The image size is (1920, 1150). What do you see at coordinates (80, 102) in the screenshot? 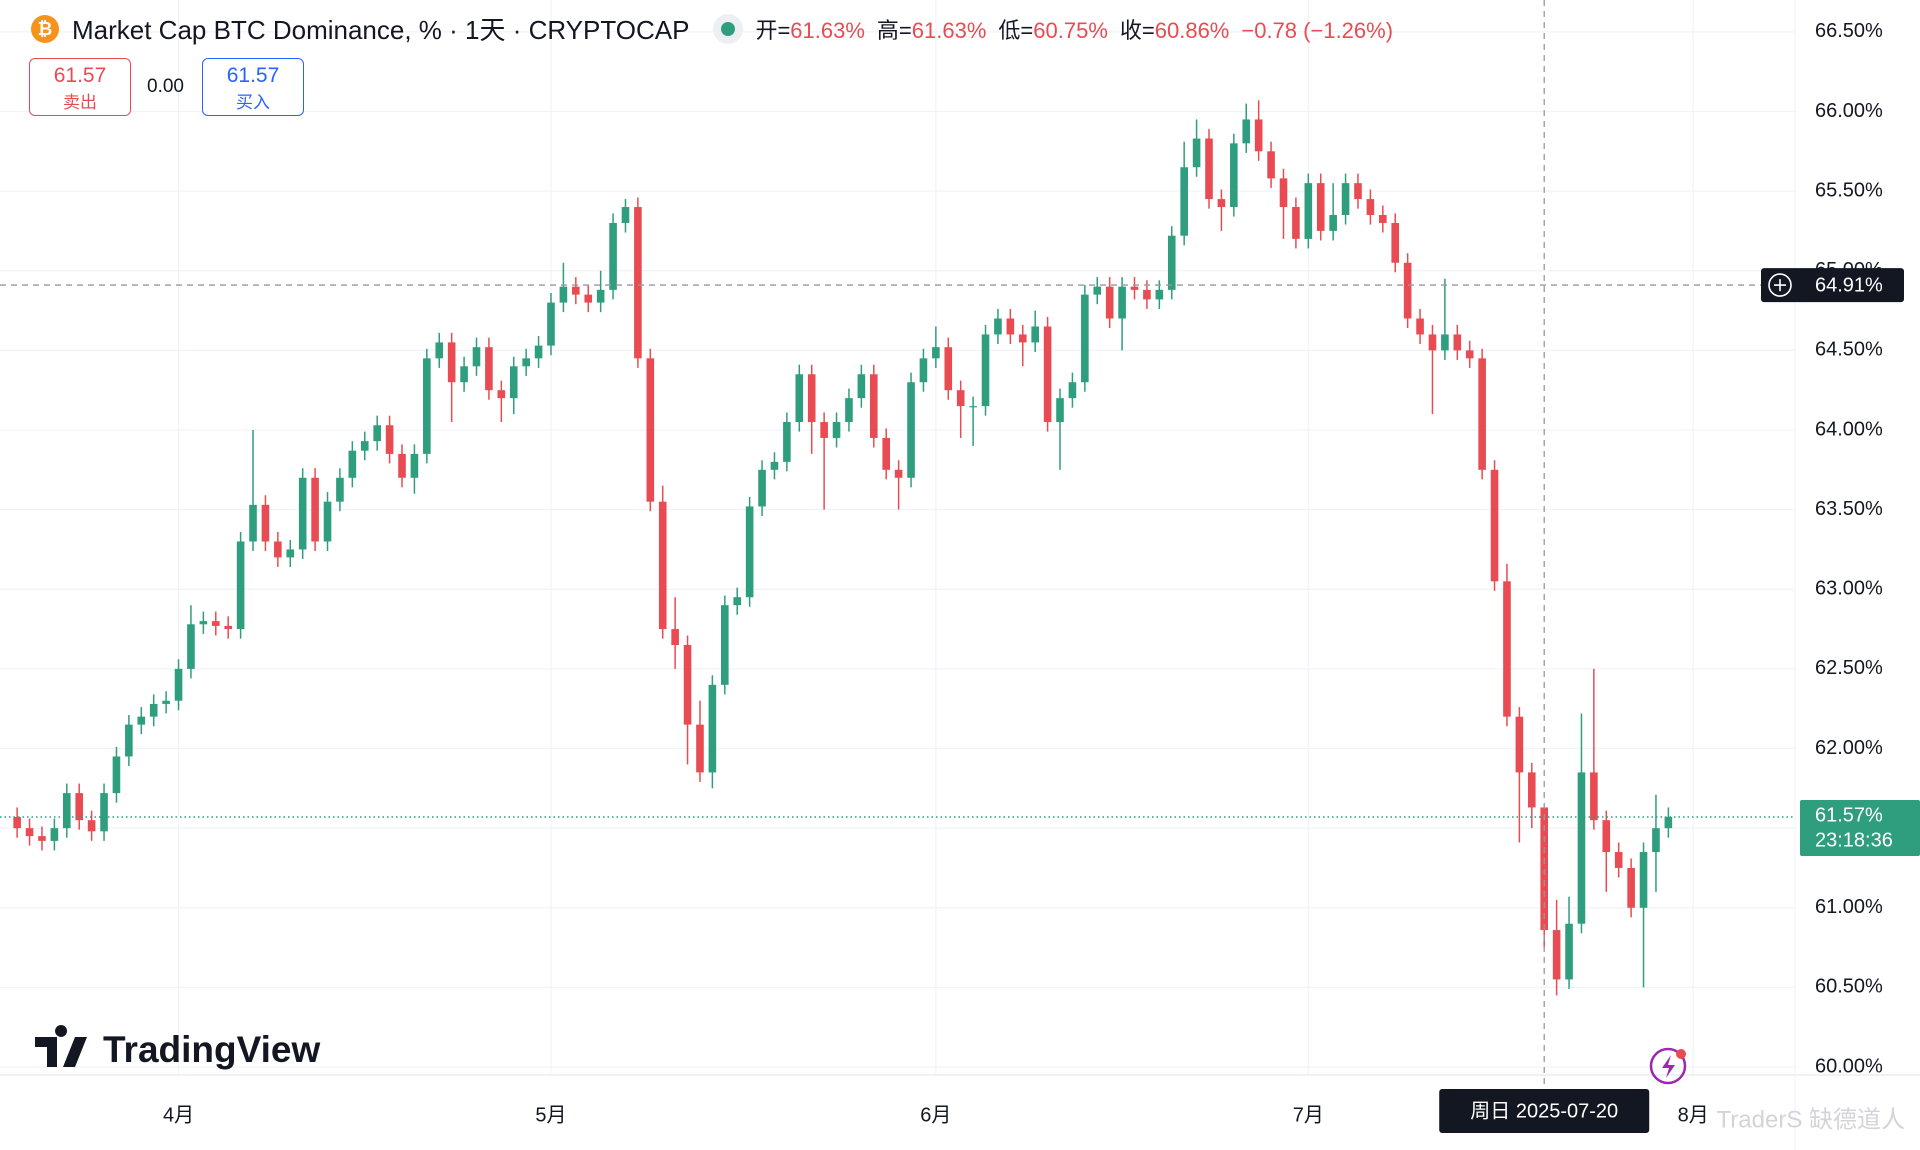
I see `sell-label: 卖出` at bounding box center [80, 102].